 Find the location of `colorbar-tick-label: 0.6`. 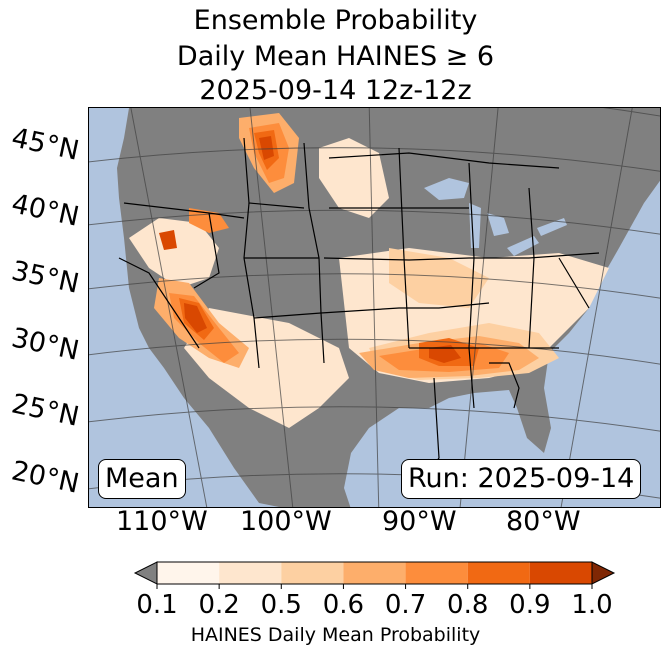

colorbar-tick-label: 0.6 is located at coordinates (343, 605).